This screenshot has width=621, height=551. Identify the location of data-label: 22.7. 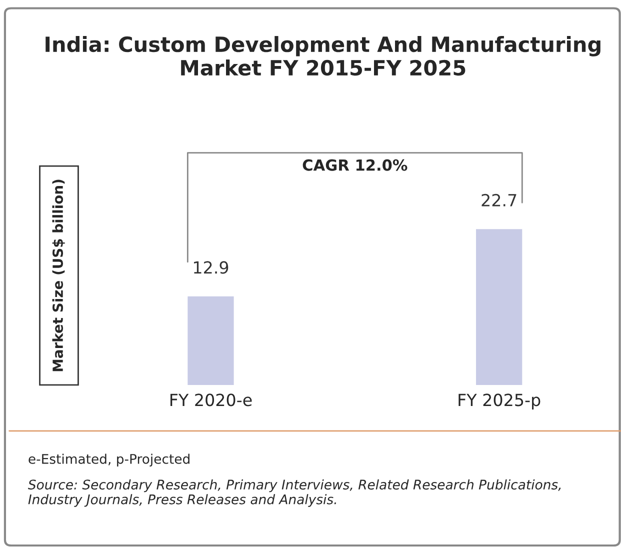
(499, 200).